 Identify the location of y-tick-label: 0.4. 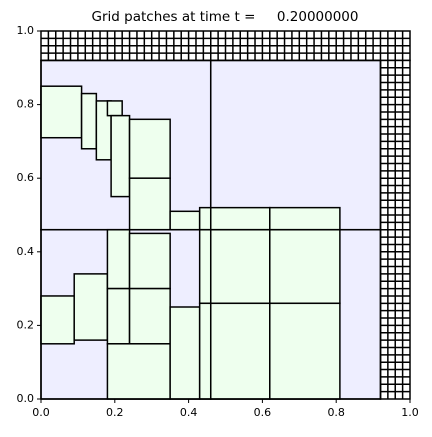
(26, 251).